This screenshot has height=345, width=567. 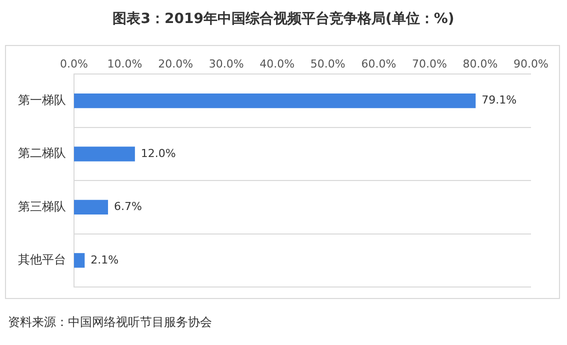 What do you see at coordinates (128, 207) in the screenshot?
I see `data-label: 6.7%` at bounding box center [128, 207].